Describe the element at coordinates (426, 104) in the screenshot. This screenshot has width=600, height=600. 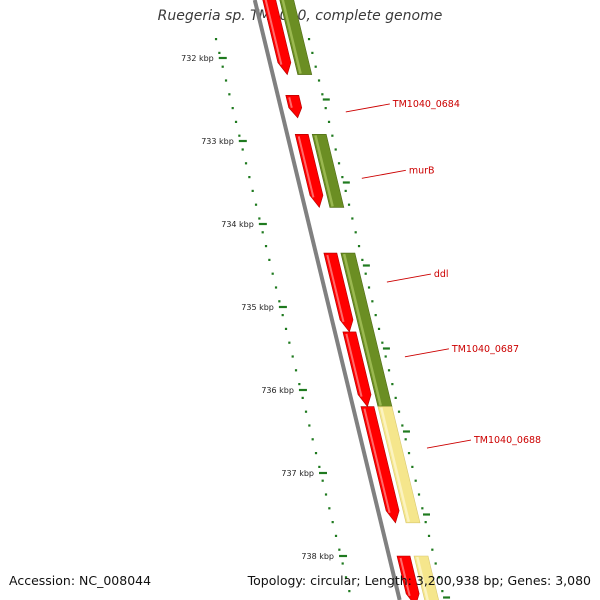
I see `gene-label-TM1040_0684: TM1040_0684` at that location.